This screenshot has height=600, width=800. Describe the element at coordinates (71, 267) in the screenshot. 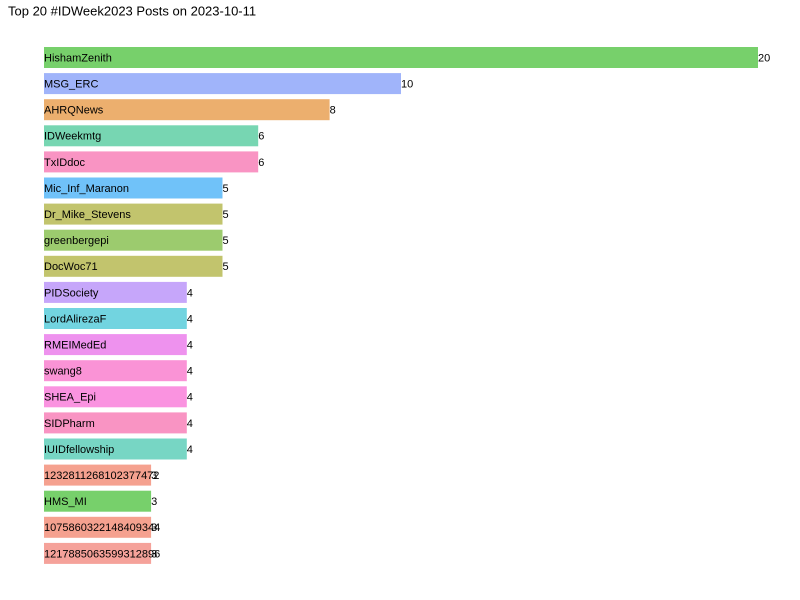

I see `bar-label: DocWoc71` at that location.